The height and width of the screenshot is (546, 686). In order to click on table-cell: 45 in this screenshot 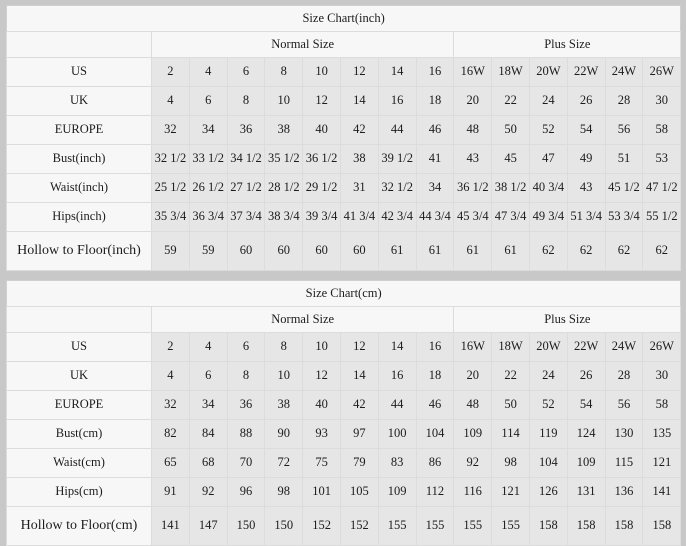, I will do `click(510, 159)`.